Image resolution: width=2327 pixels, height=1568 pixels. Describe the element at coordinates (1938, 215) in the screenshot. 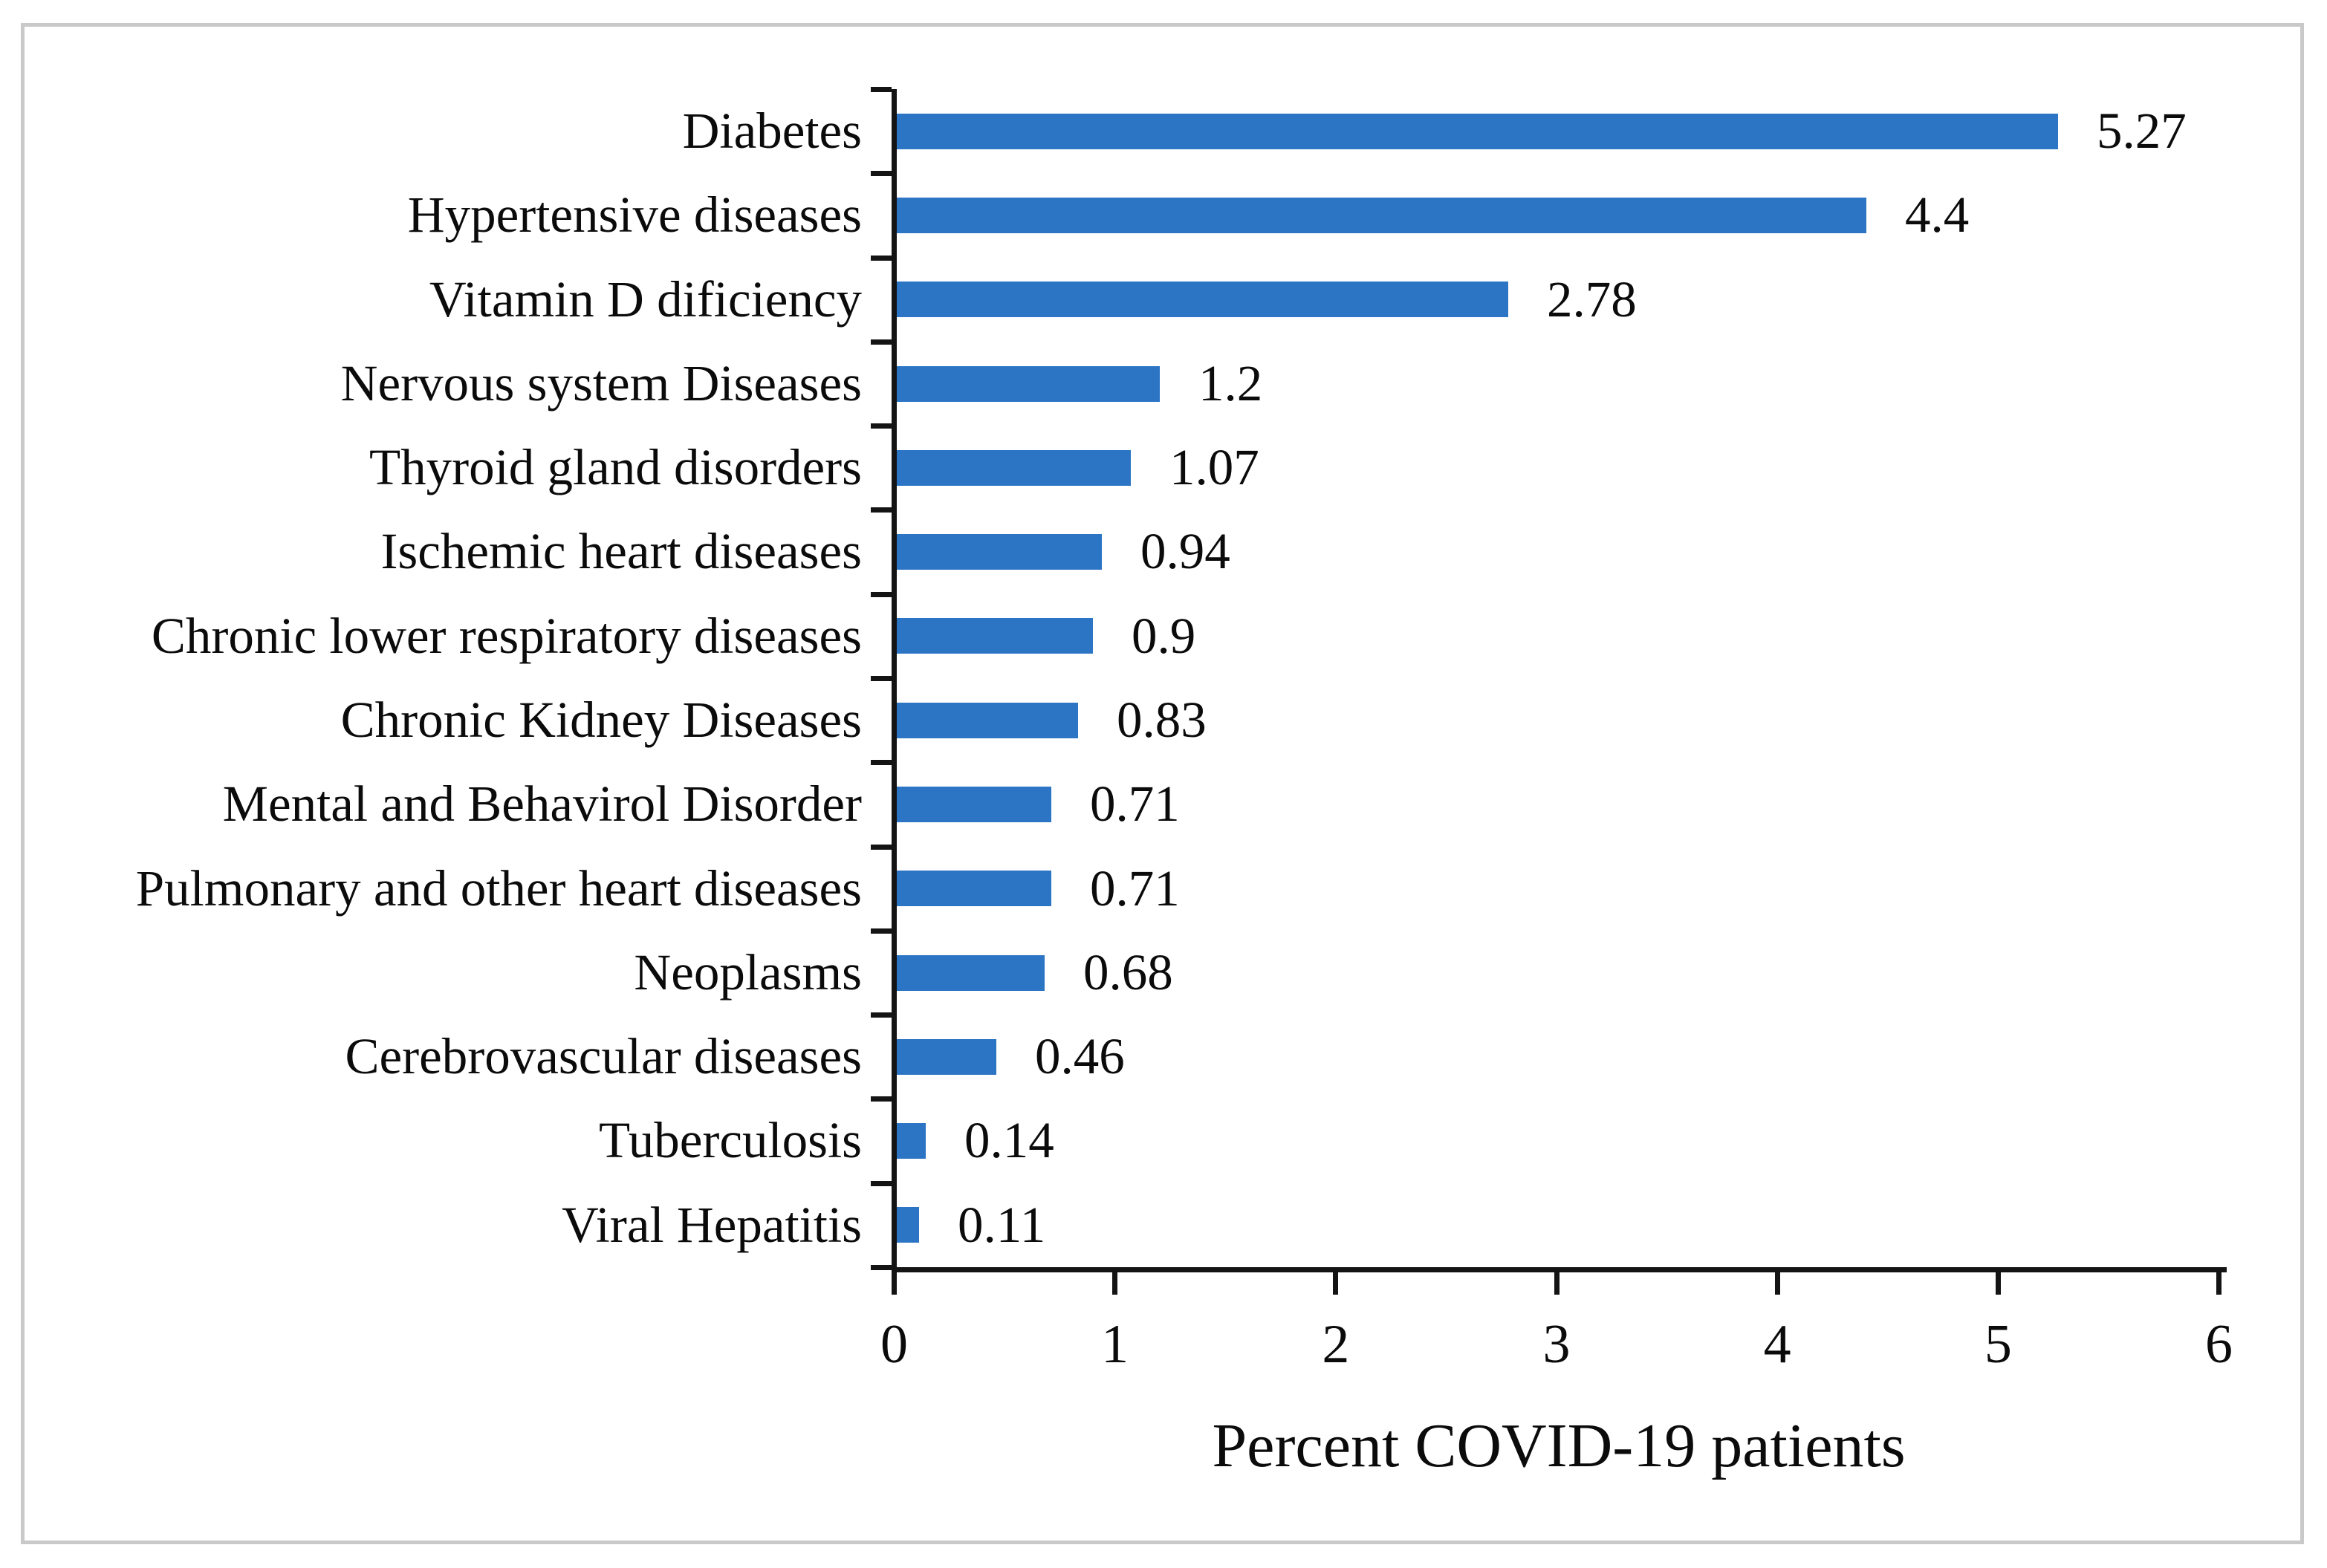

I see `bar-value-label: 4.4` at that location.